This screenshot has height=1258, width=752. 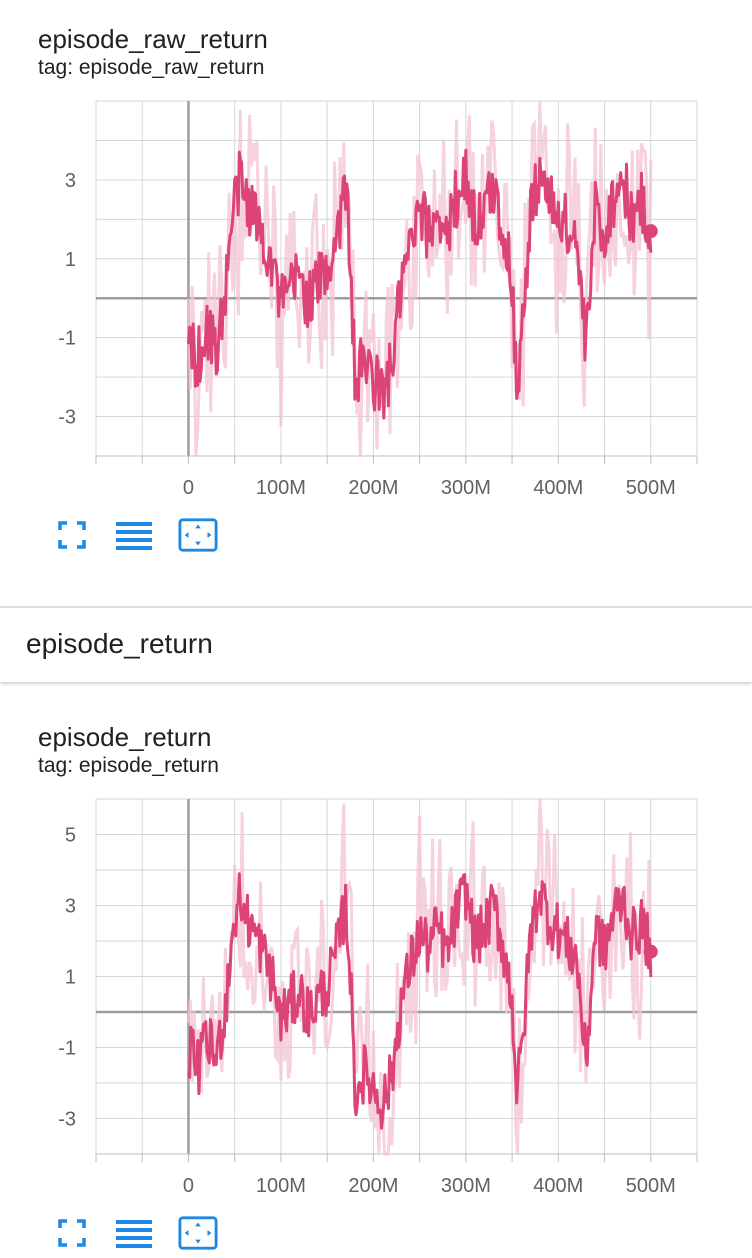 I want to click on y-tick-label: 5, so click(x=70, y=836).